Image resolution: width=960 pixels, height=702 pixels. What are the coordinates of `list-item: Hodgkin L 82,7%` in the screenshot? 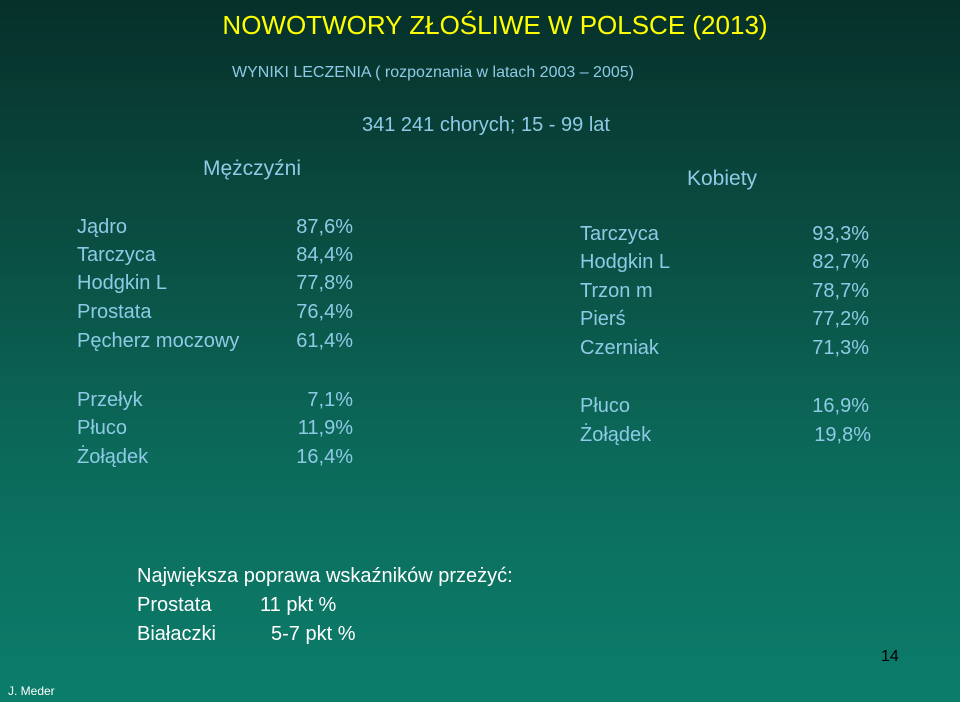 It's located at (724, 264).